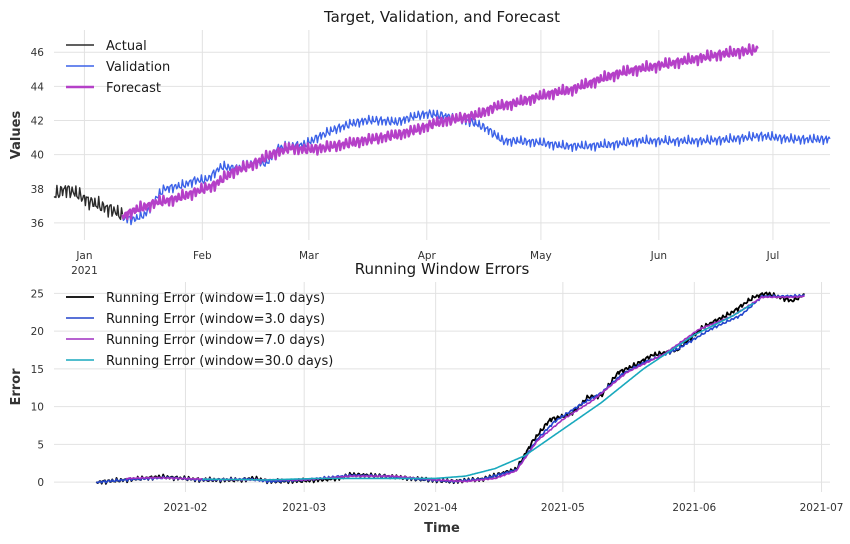 Image resolution: width=850 pixels, height=544 pixels. I want to click on x-tick-label: Apr, so click(427, 256).